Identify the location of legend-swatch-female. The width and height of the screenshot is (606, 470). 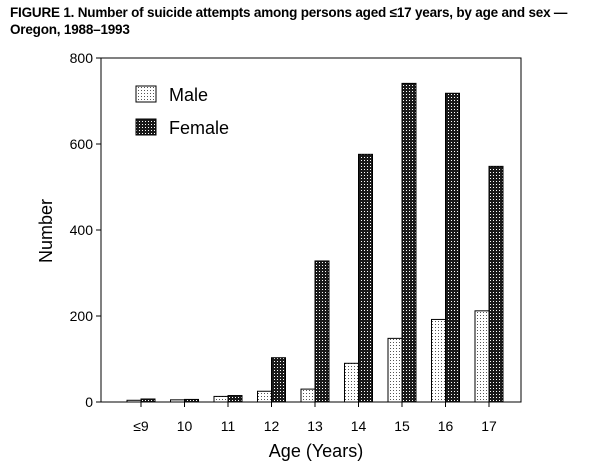
(146, 127).